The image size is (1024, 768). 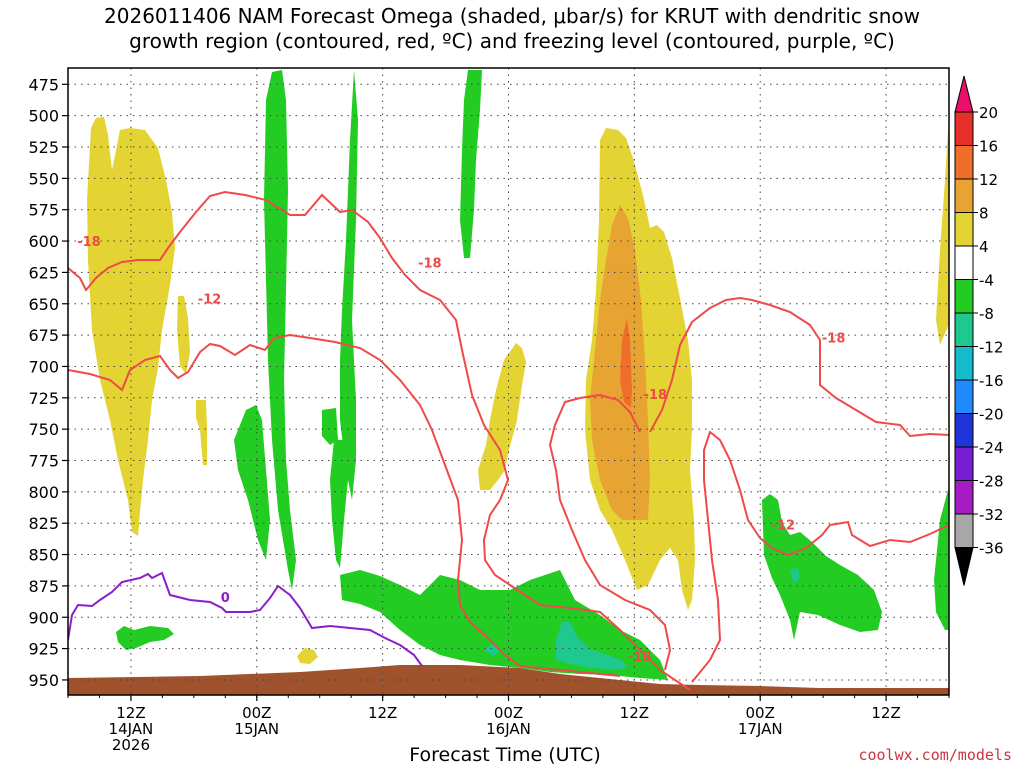 I want to click on y-tick-label: 925, so click(x=43, y=649).